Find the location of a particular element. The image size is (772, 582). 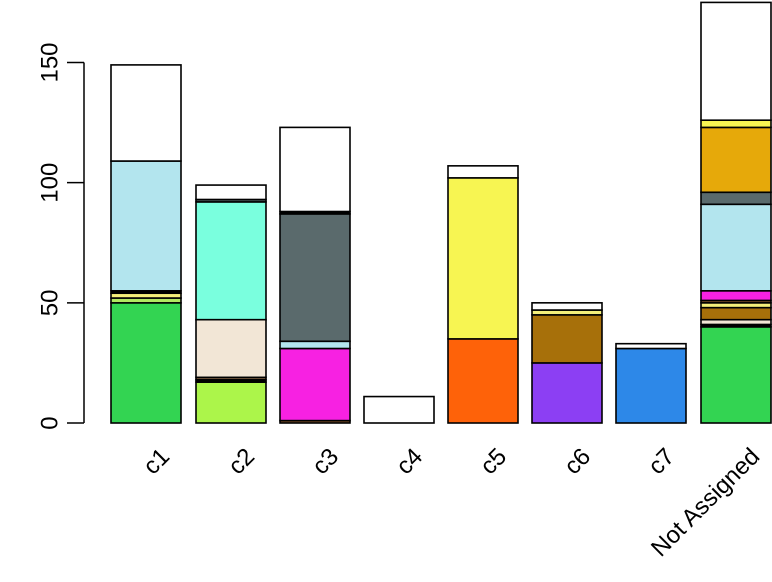

x-category-label: c5 is located at coordinates (493, 461).